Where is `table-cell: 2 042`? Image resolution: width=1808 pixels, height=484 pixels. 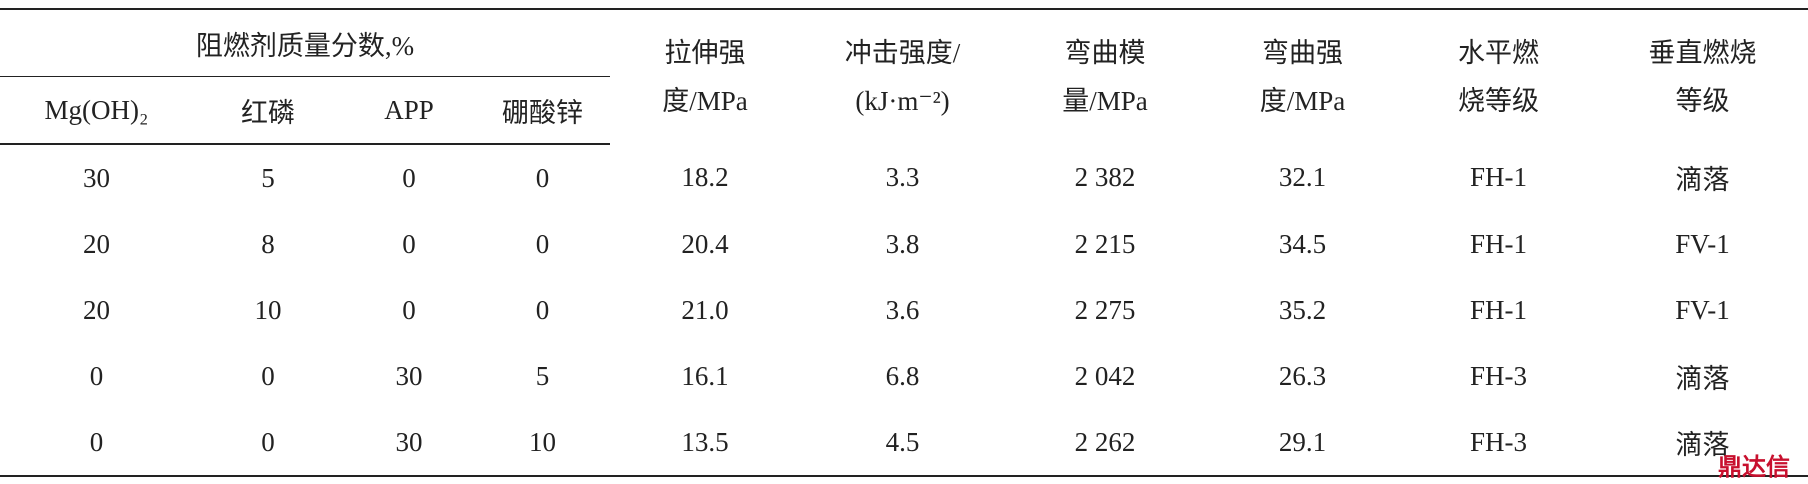 table-cell: 2 042 is located at coordinates (1105, 375).